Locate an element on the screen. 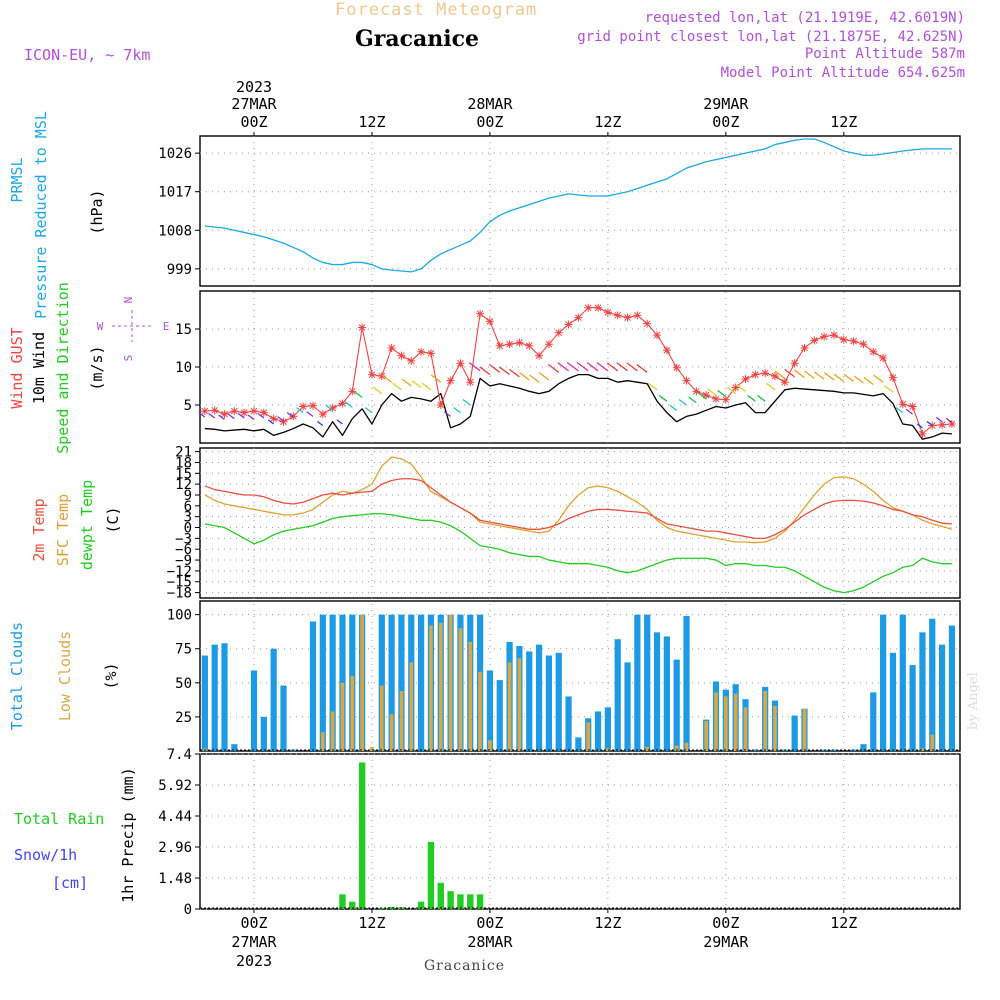 This screenshot has height=1000, width=1000. location-title: Gracanice is located at coordinates (417, 39).